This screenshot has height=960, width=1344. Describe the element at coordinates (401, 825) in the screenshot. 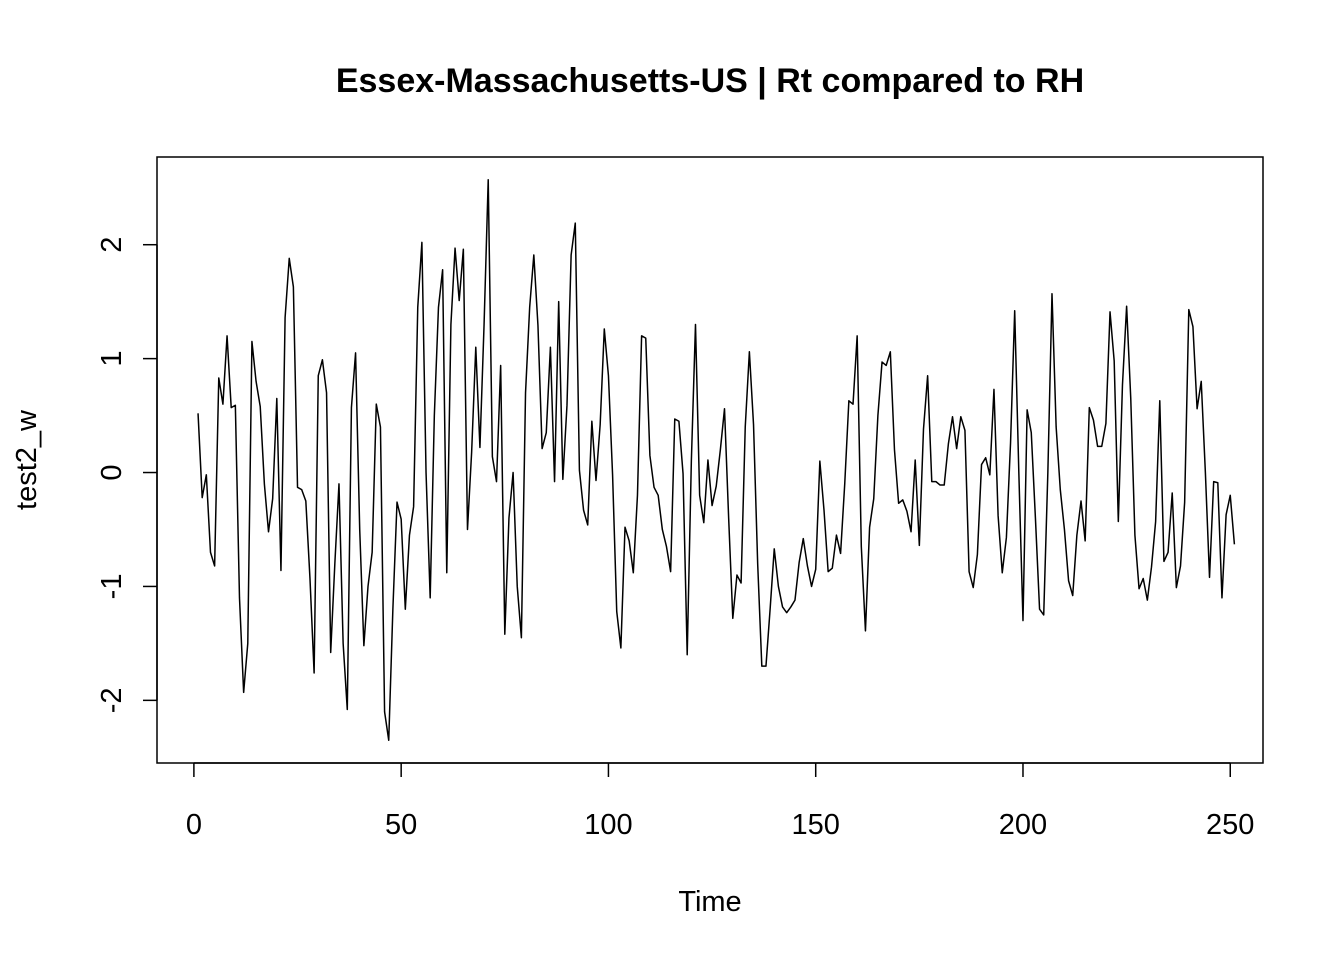

I see `x-tick-label: 50` at that location.